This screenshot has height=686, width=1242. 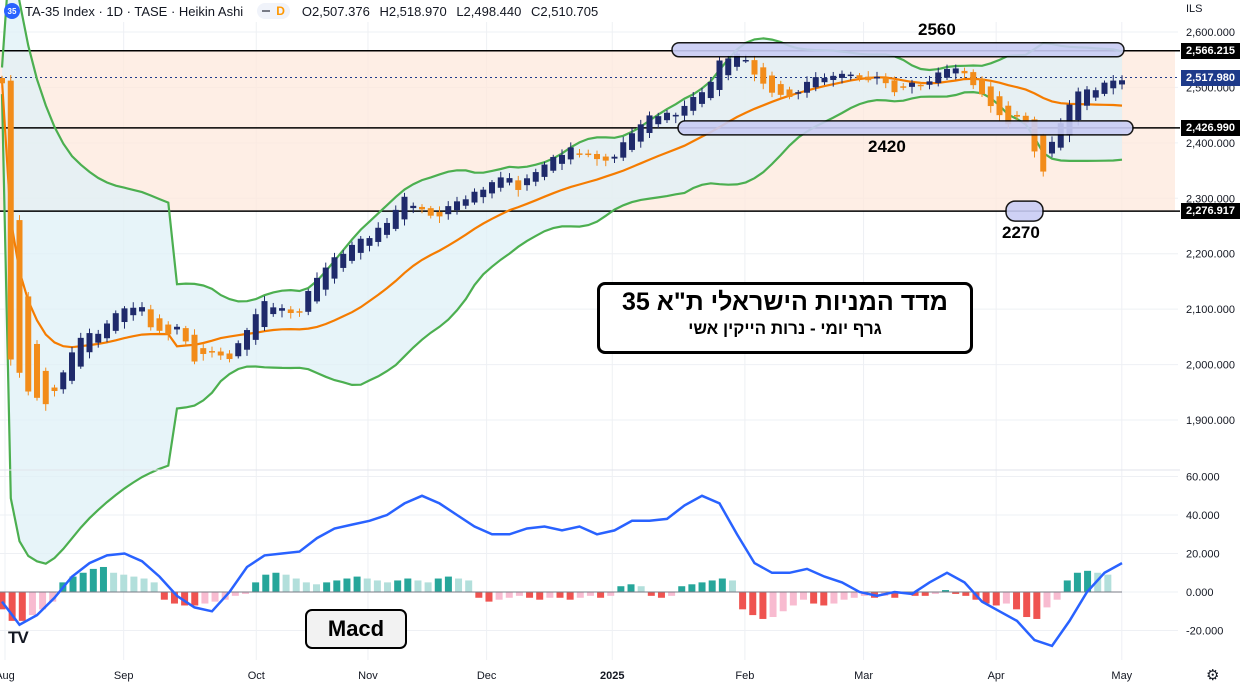 What do you see at coordinates (487, 676) in the screenshot?
I see `time-axis-tick: Dec` at bounding box center [487, 676].